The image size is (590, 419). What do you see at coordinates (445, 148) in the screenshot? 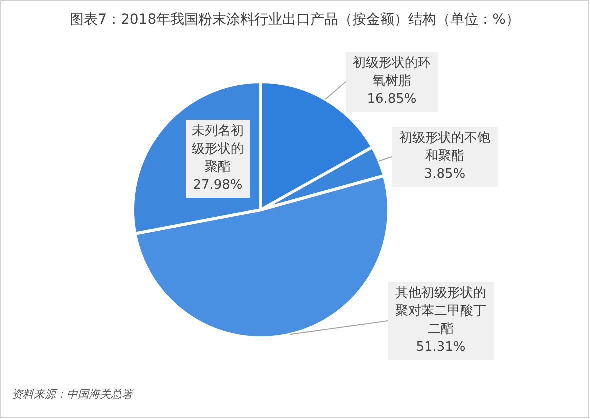
I see `slice-label: 初级形状的不饱和聚酯` at bounding box center [445, 148].